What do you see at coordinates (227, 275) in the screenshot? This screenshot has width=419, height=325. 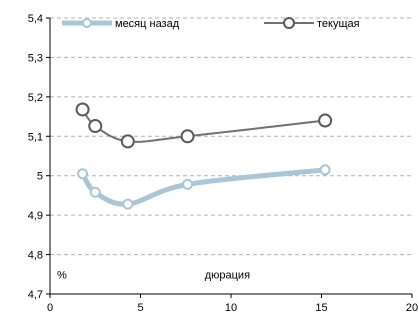 I see `x-axis-label: дюрация` at bounding box center [227, 275].